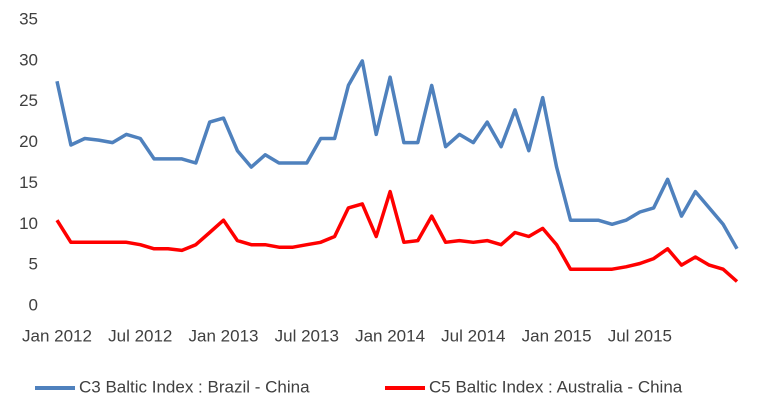  Describe the element at coordinates (224, 335) in the screenshot. I see `x-tick-label: Jan 2013` at that location.